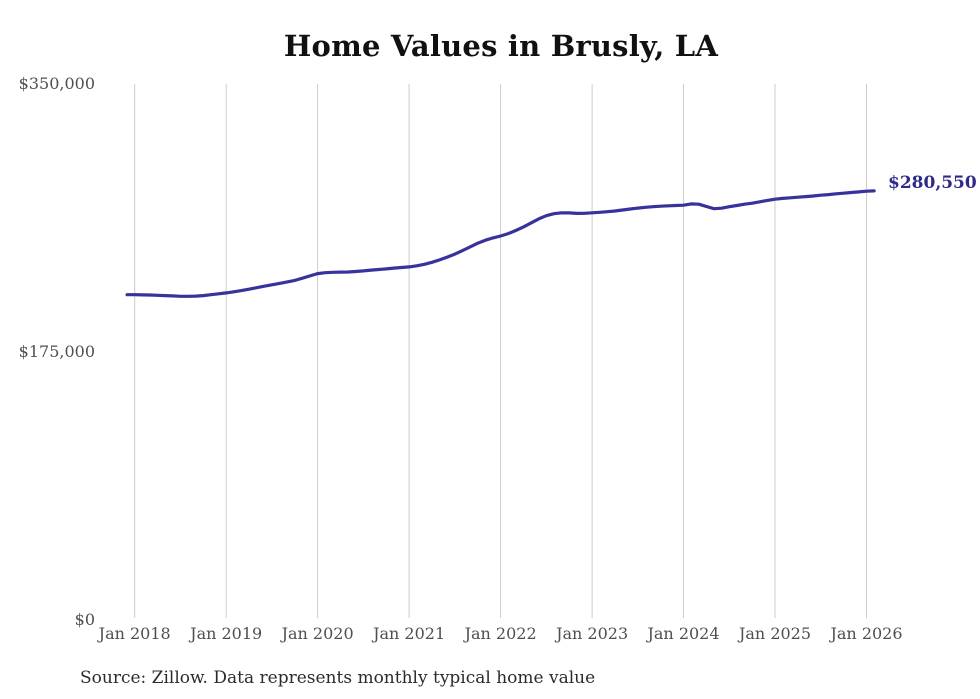  I want to click on x-axis-tick-jan-2025: Jan 2025, so click(775, 633).